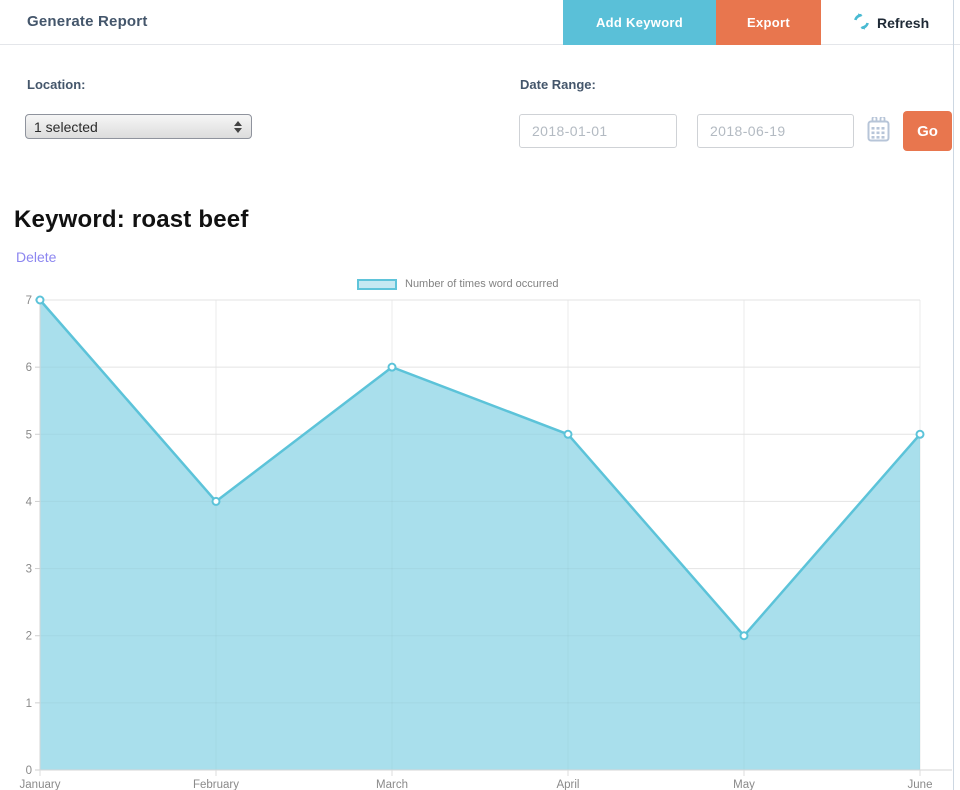 The height and width of the screenshot is (790, 960). What do you see at coordinates (29, 435) in the screenshot?
I see `svg-text: 5` at bounding box center [29, 435].